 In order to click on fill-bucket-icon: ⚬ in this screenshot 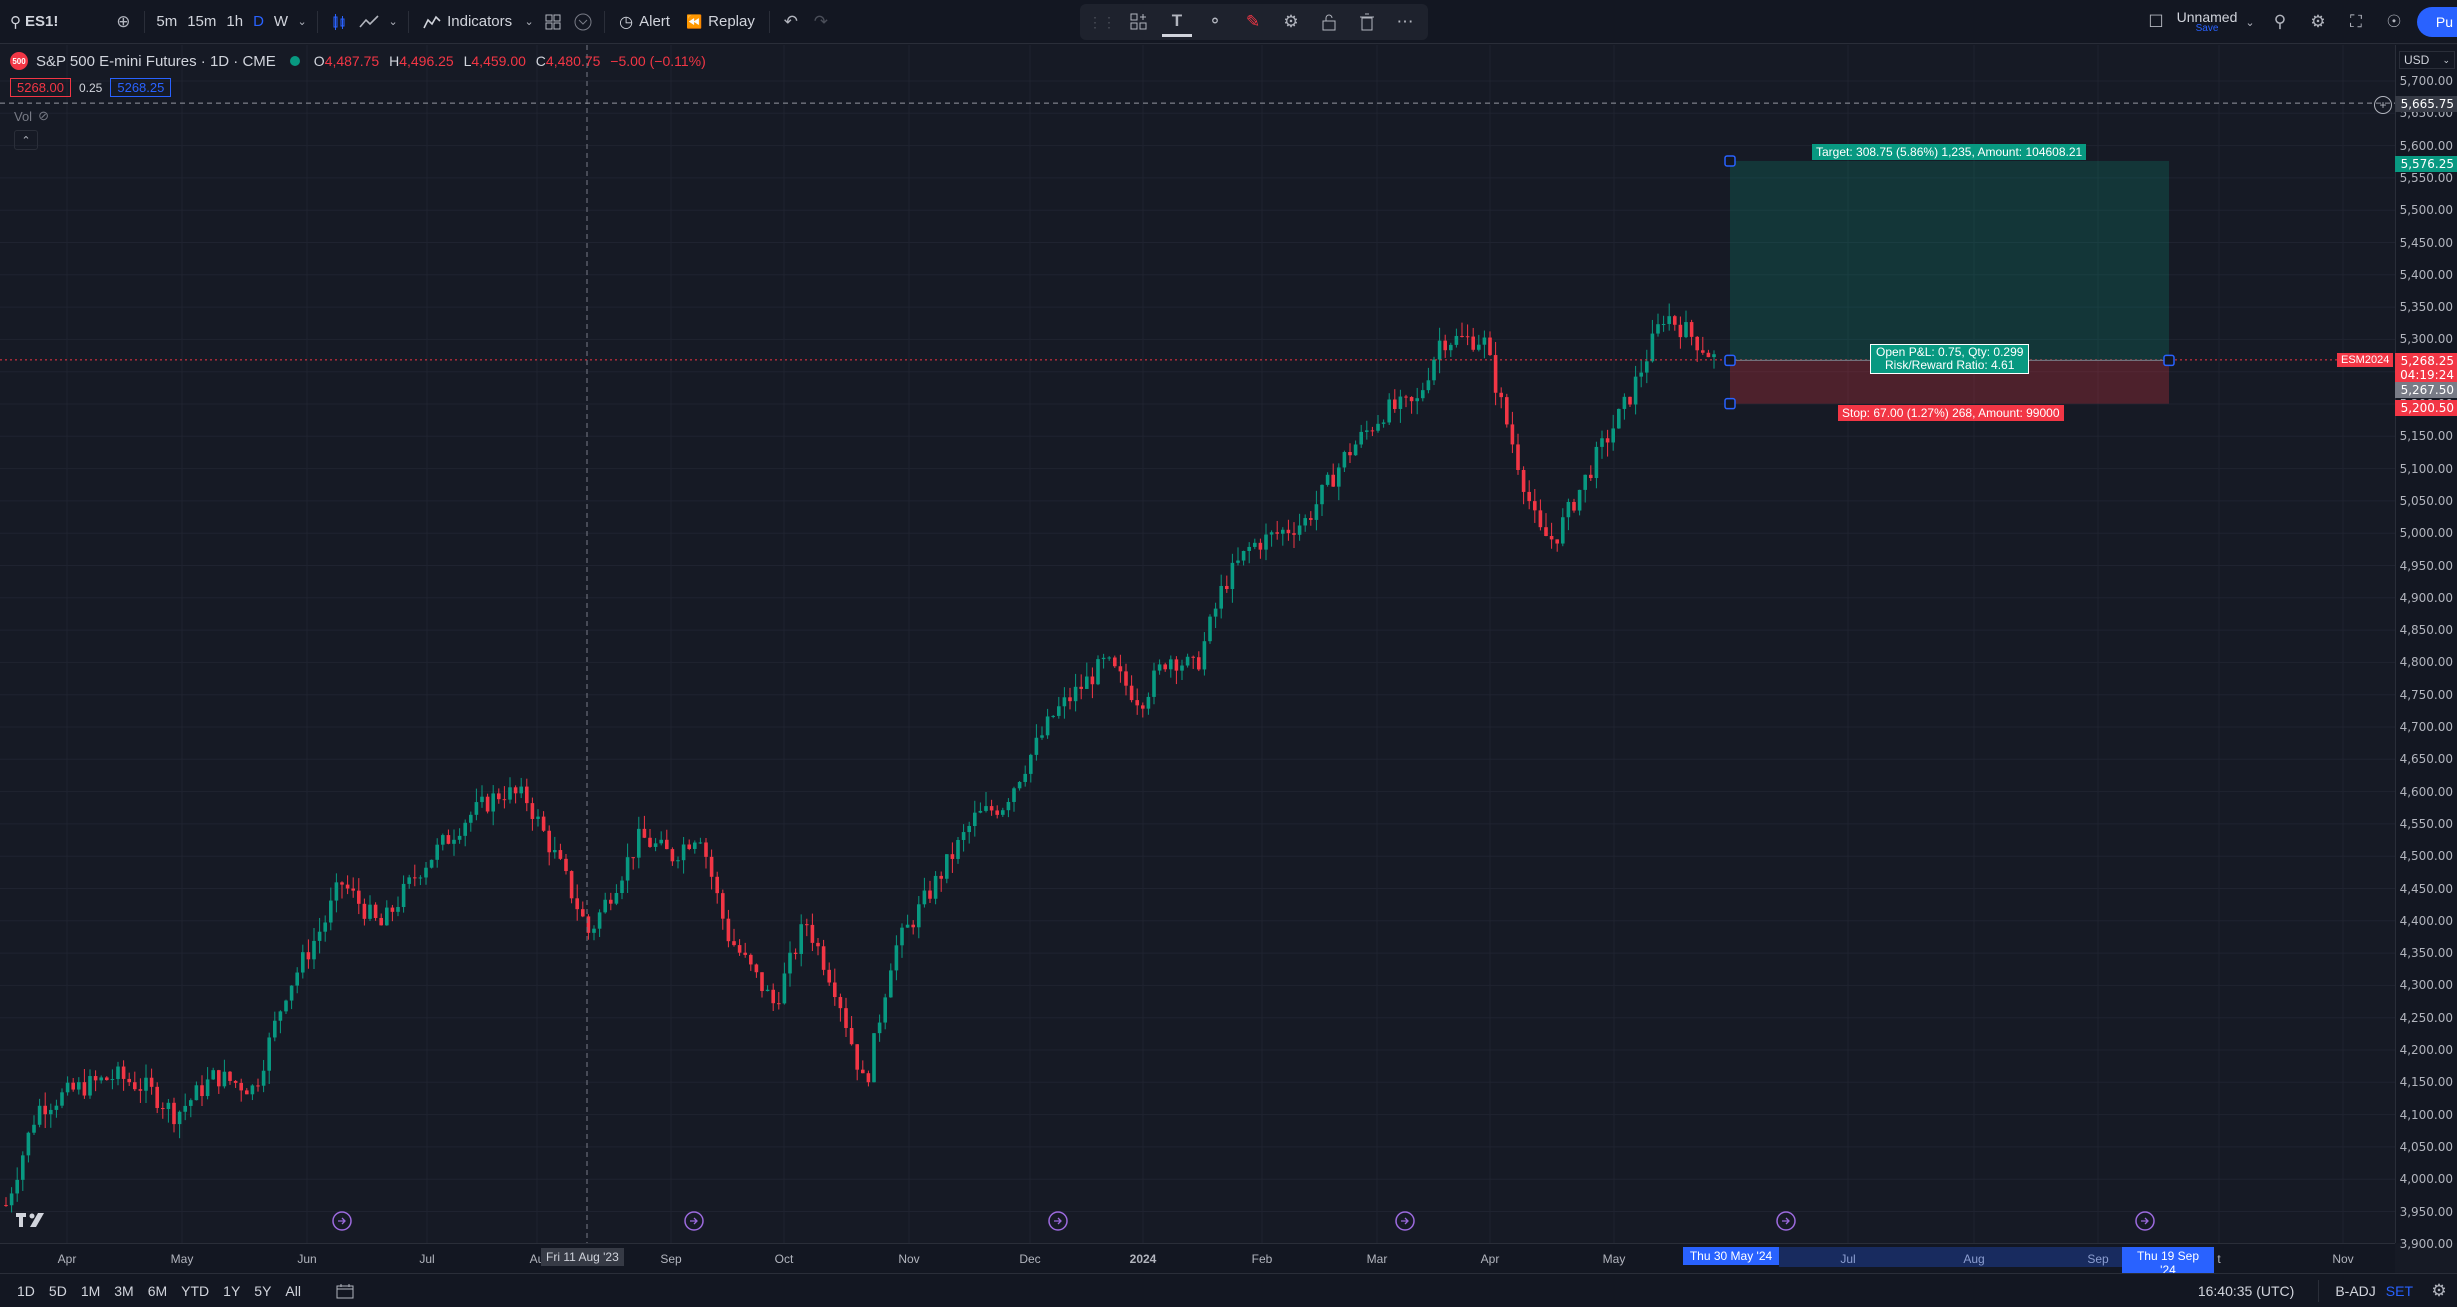, I will do `click(1215, 21)`.